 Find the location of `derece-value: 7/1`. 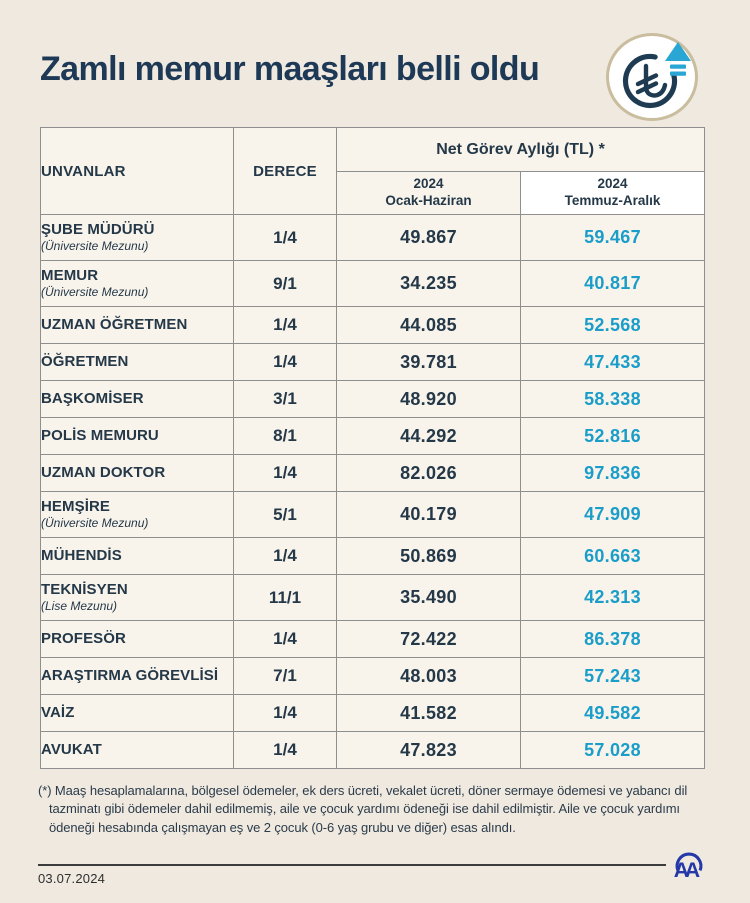

derece-value: 7/1 is located at coordinates (285, 676).